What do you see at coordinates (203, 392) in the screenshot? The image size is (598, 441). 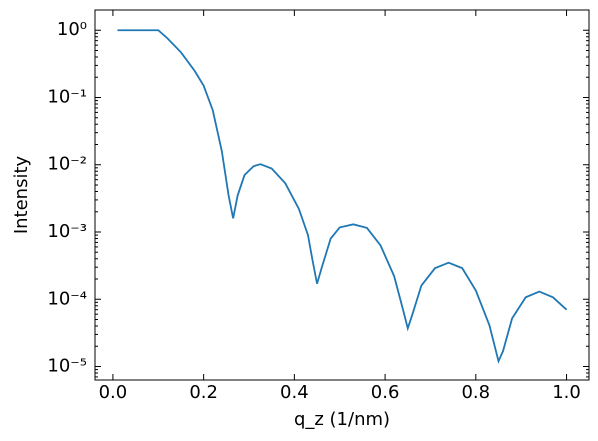 I see `x-tick-label: 0.2` at bounding box center [203, 392].